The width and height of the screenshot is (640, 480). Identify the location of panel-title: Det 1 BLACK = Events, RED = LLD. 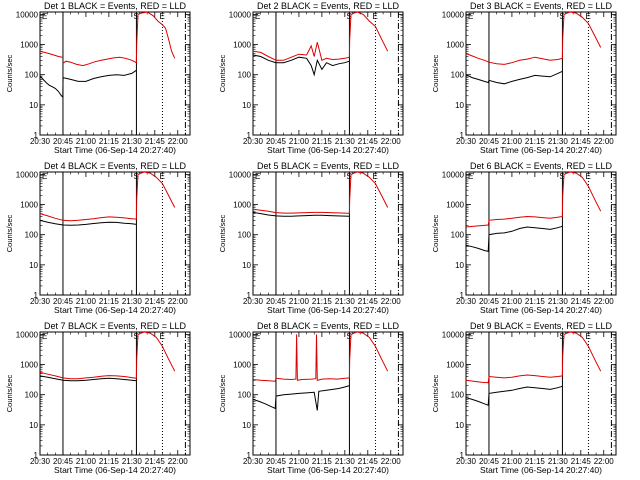
(115, 6).